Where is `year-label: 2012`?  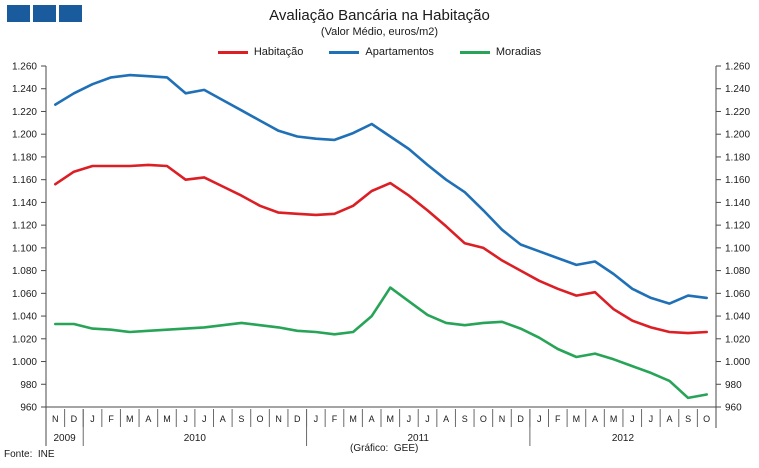 year-label: 2012 is located at coordinates (623, 438).